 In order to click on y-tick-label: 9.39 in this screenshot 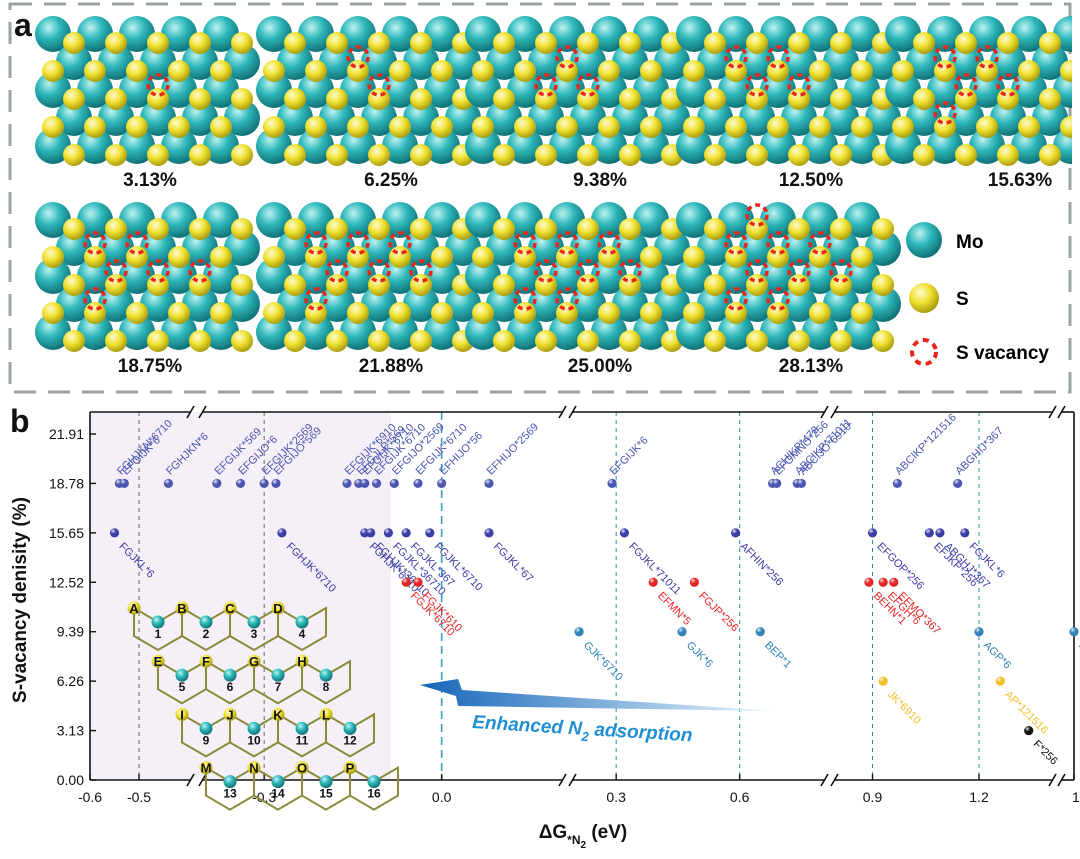, I will do `click(70, 632)`.